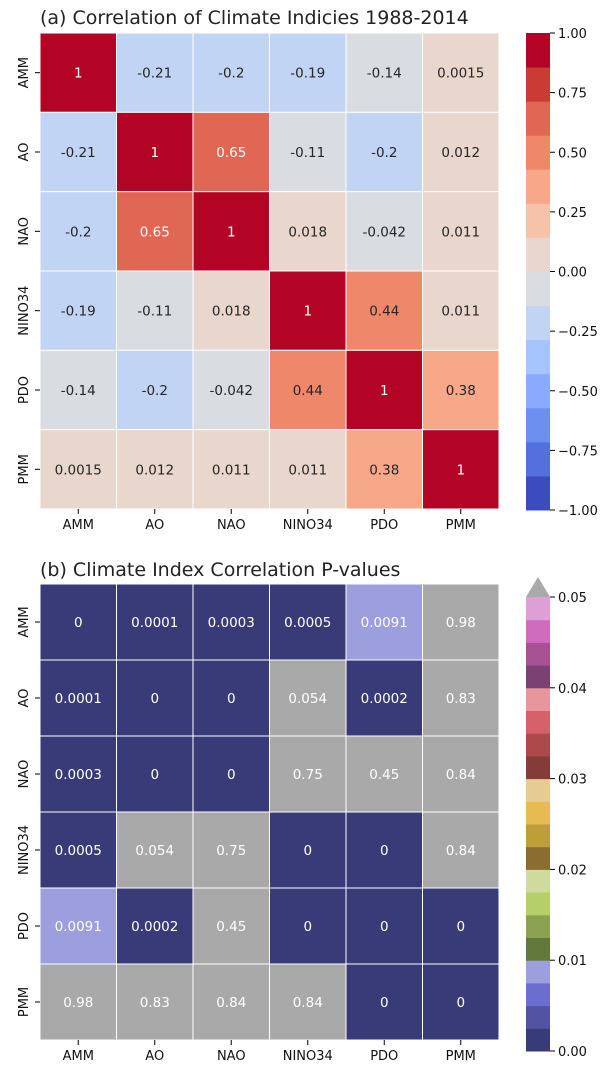  Describe the element at coordinates (572, 153) in the screenshot. I see `colorbar-tick-label: 0.50` at that location.